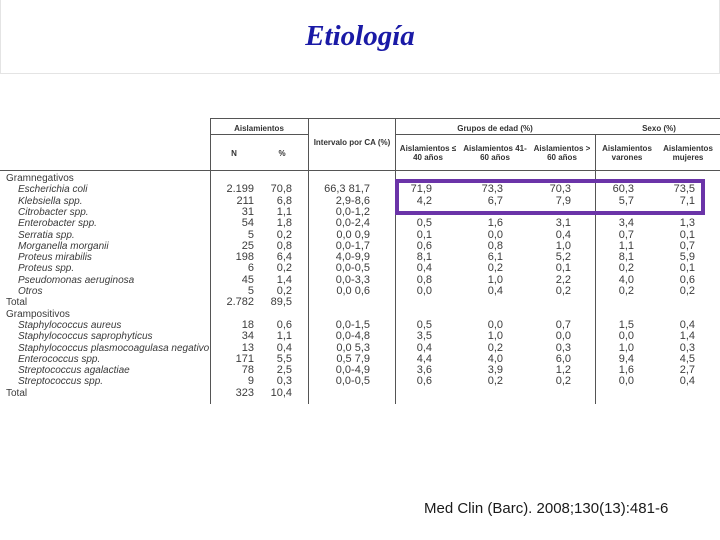 The image size is (720, 540). What do you see at coordinates (247, 223) in the screenshot?
I see `cell-n: 54` at bounding box center [247, 223].